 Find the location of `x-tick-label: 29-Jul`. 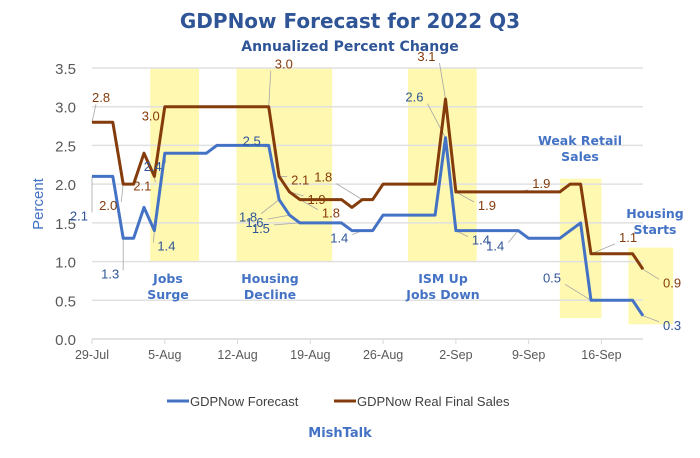

x-tick-label: 29-Jul is located at coordinates (92, 355).